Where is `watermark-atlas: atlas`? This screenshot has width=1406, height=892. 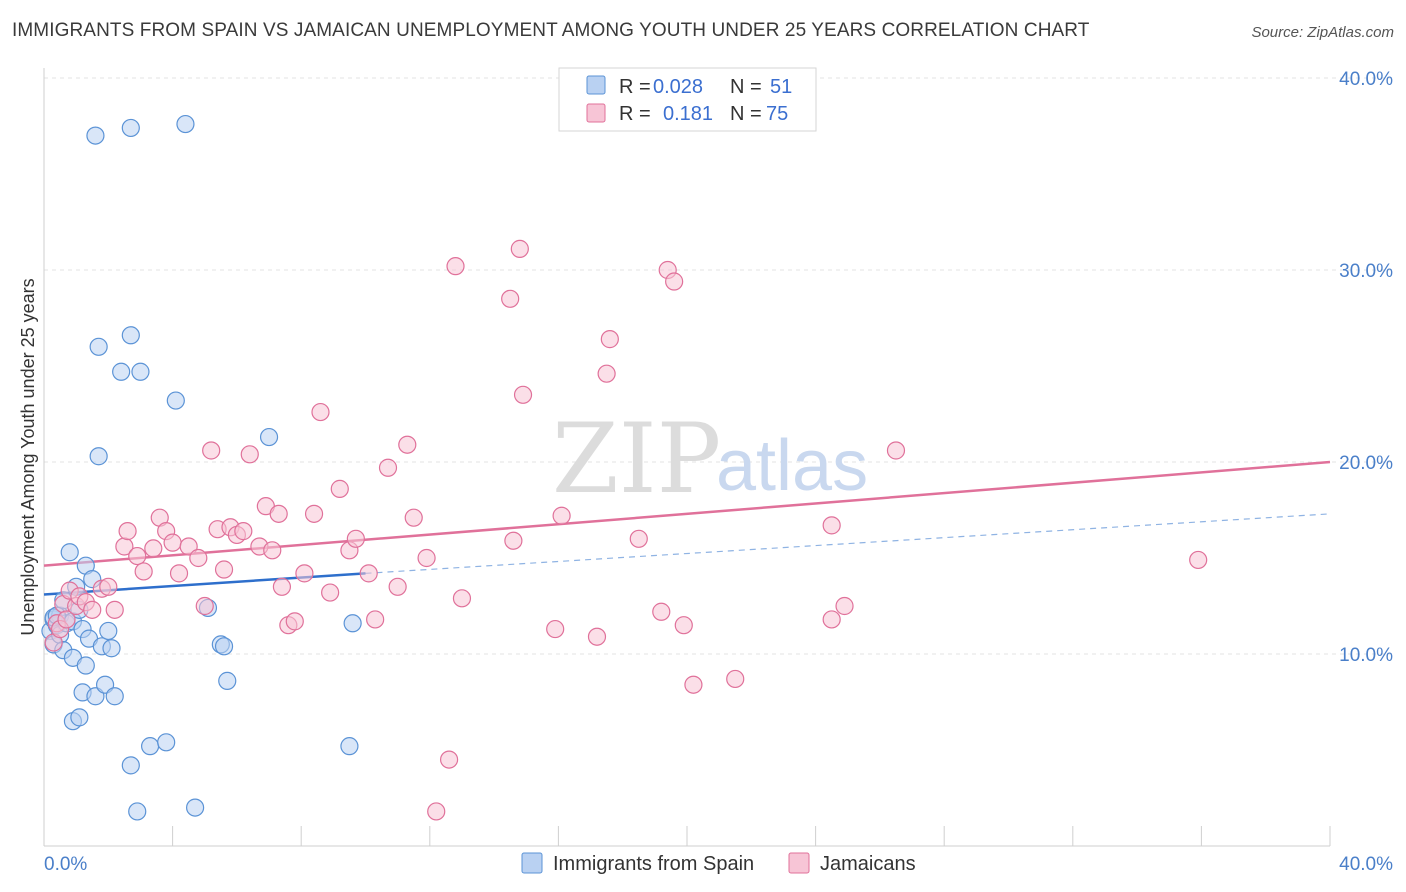 watermark-atlas: atlas is located at coordinates (792, 466).